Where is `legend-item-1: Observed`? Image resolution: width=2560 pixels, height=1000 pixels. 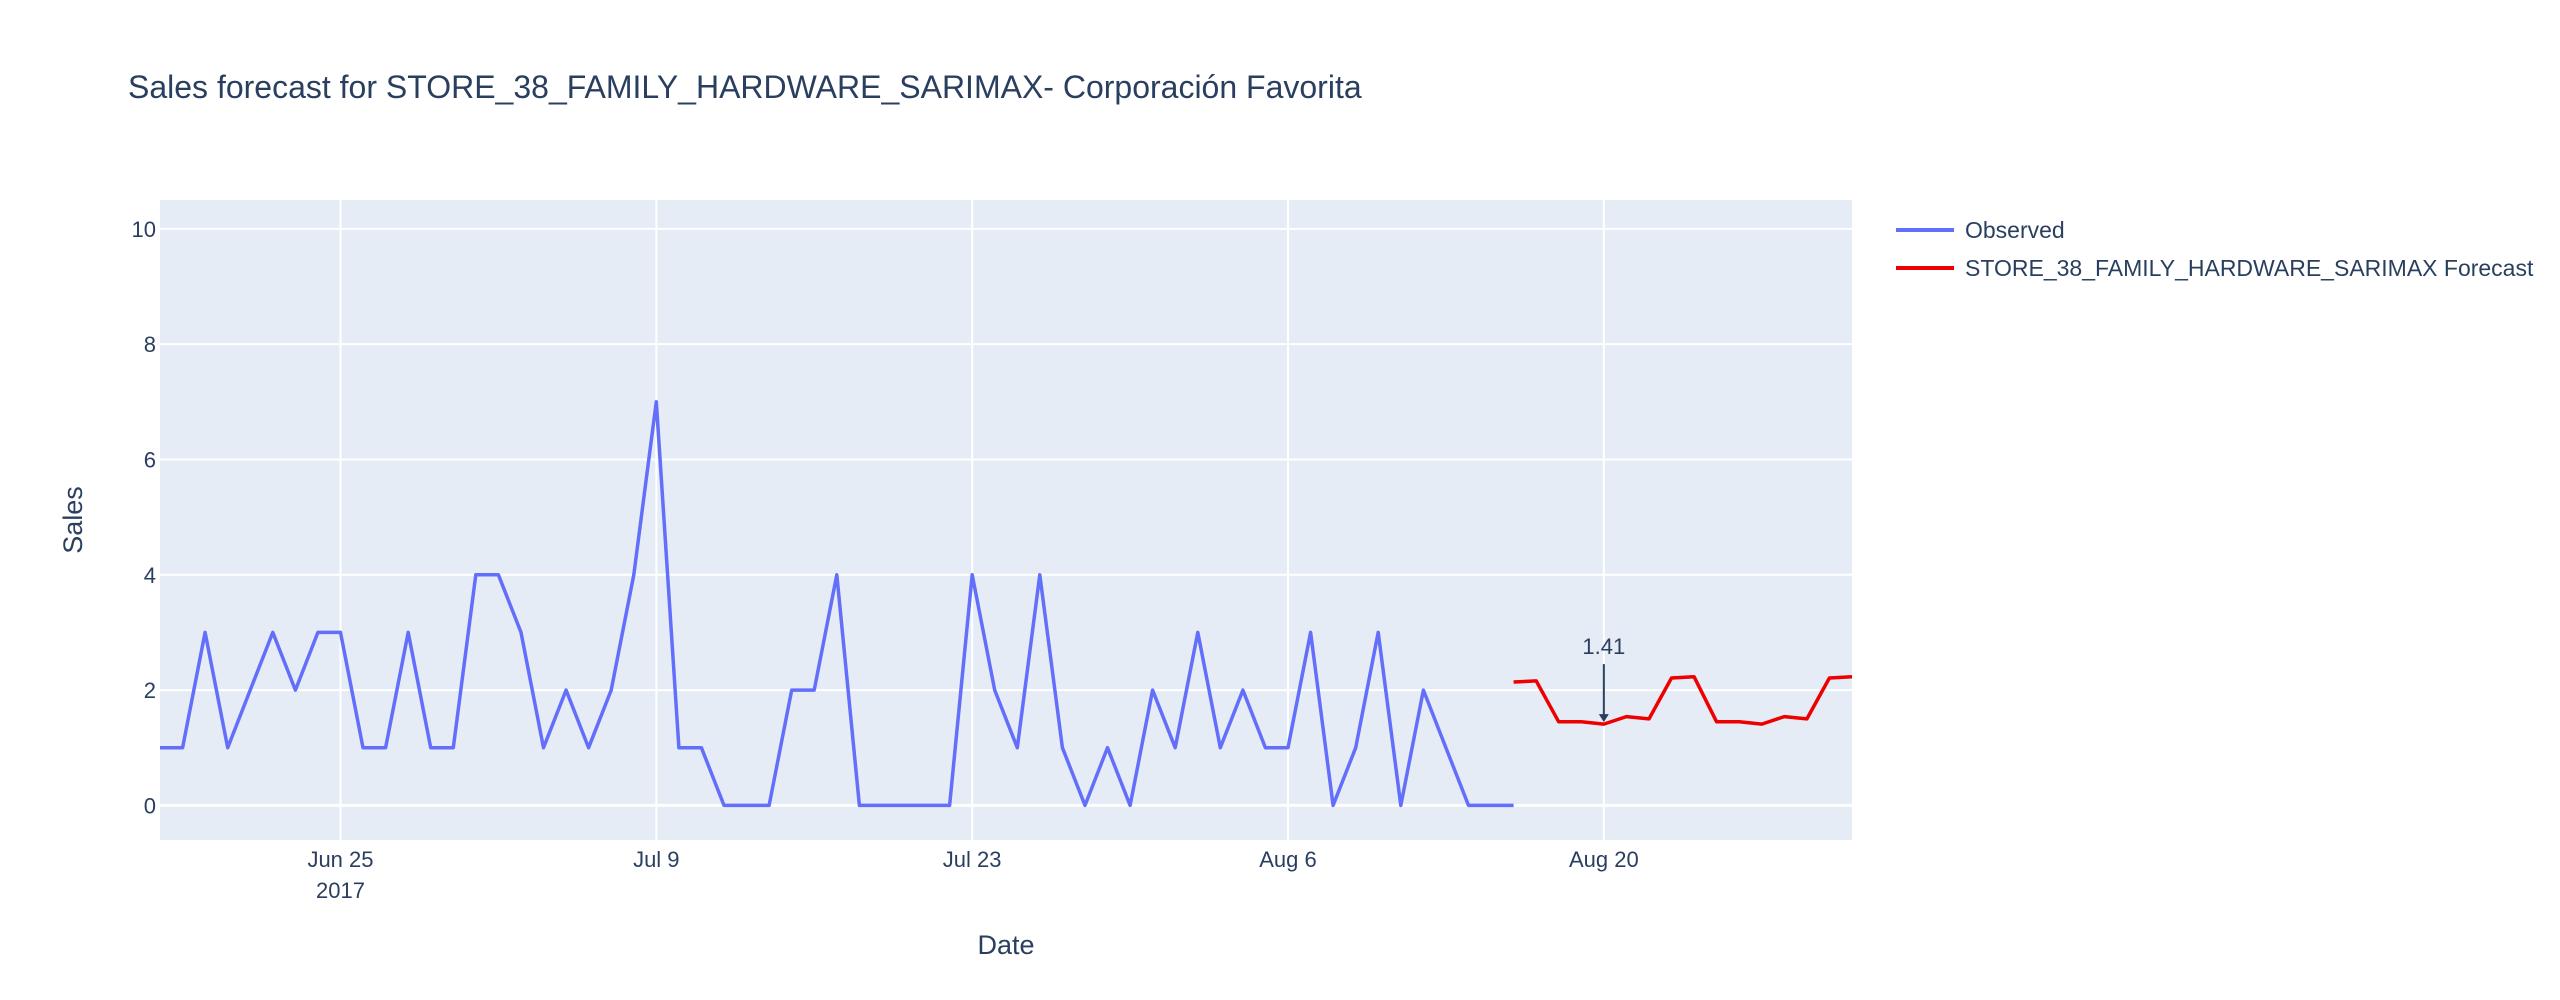
legend-item-1: Observed is located at coordinates (1980, 230).